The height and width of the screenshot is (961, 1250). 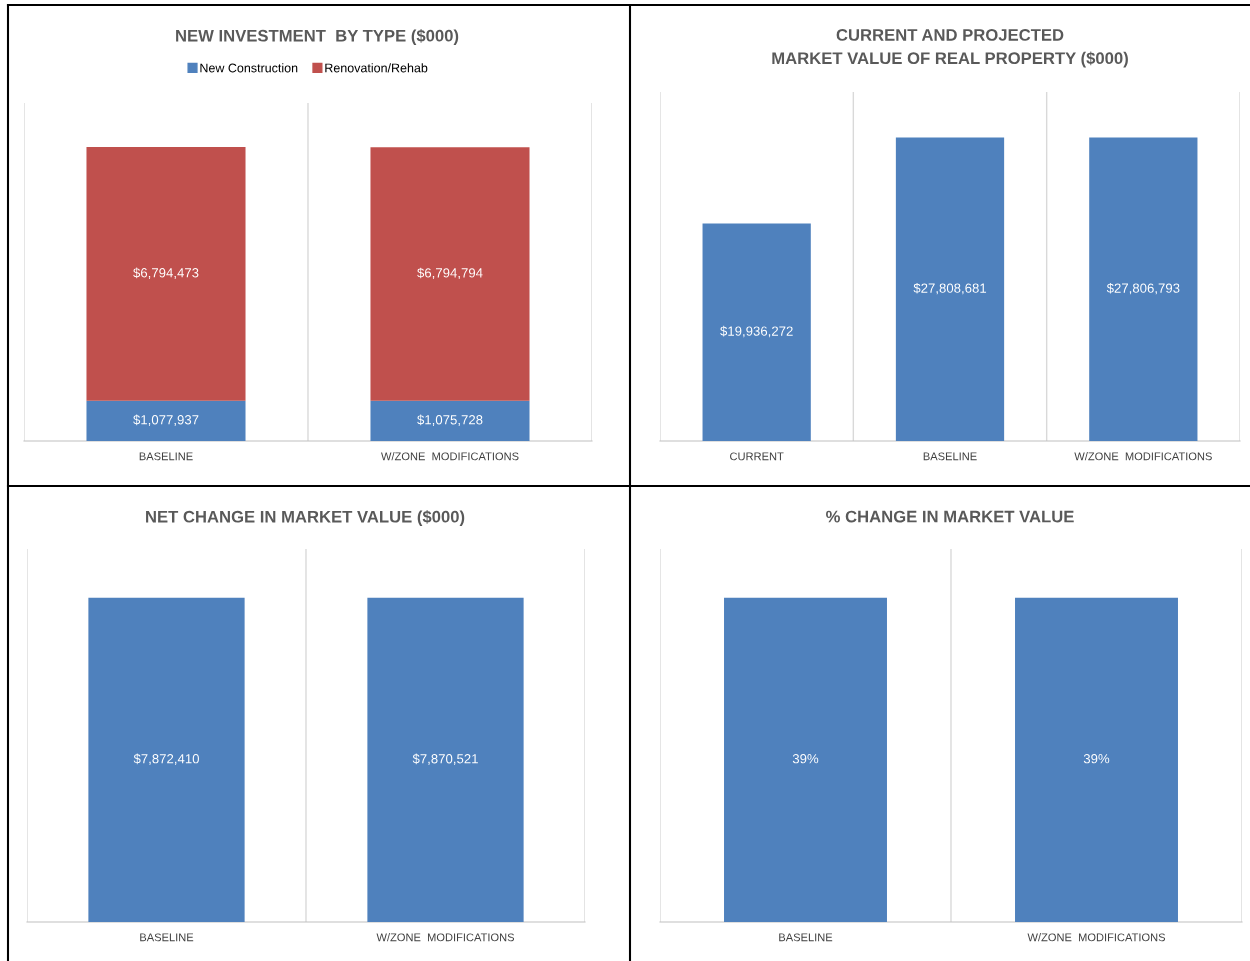 I want to click on data-label: $1,077,937, so click(x=166, y=420).